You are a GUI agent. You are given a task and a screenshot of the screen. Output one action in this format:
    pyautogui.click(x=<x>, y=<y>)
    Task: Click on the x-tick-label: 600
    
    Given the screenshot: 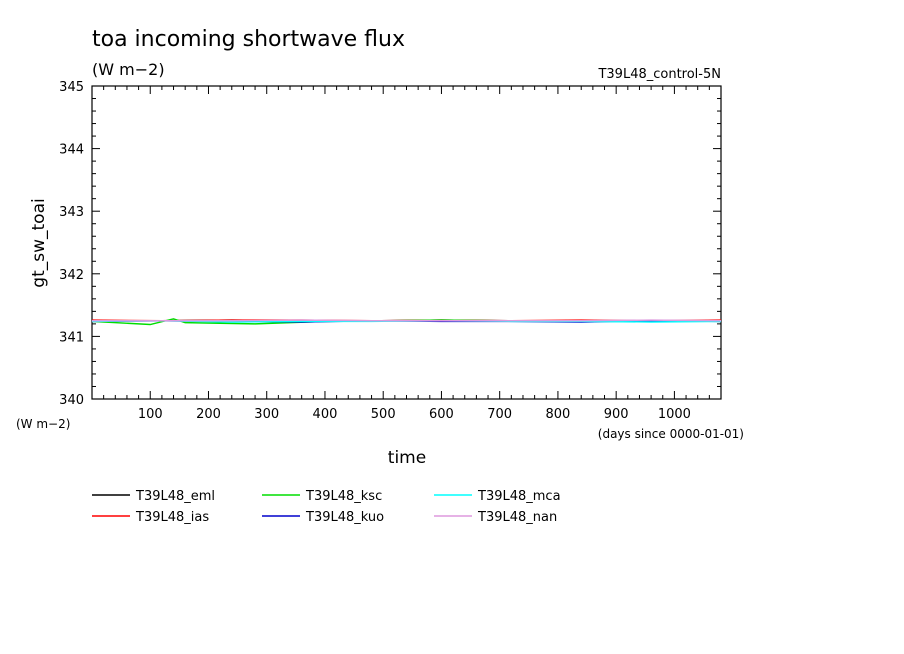 What is the action you would take?
    pyautogui.click(x=441, y=414)
    